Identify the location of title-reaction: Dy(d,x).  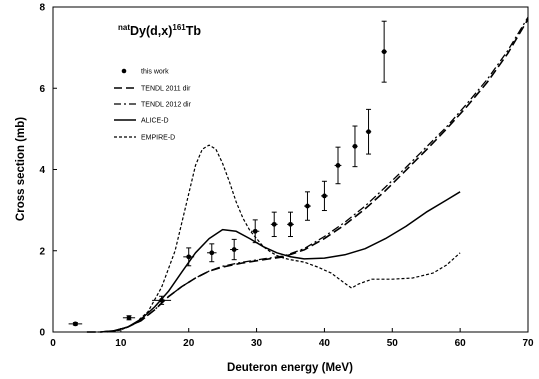
(151, 31).